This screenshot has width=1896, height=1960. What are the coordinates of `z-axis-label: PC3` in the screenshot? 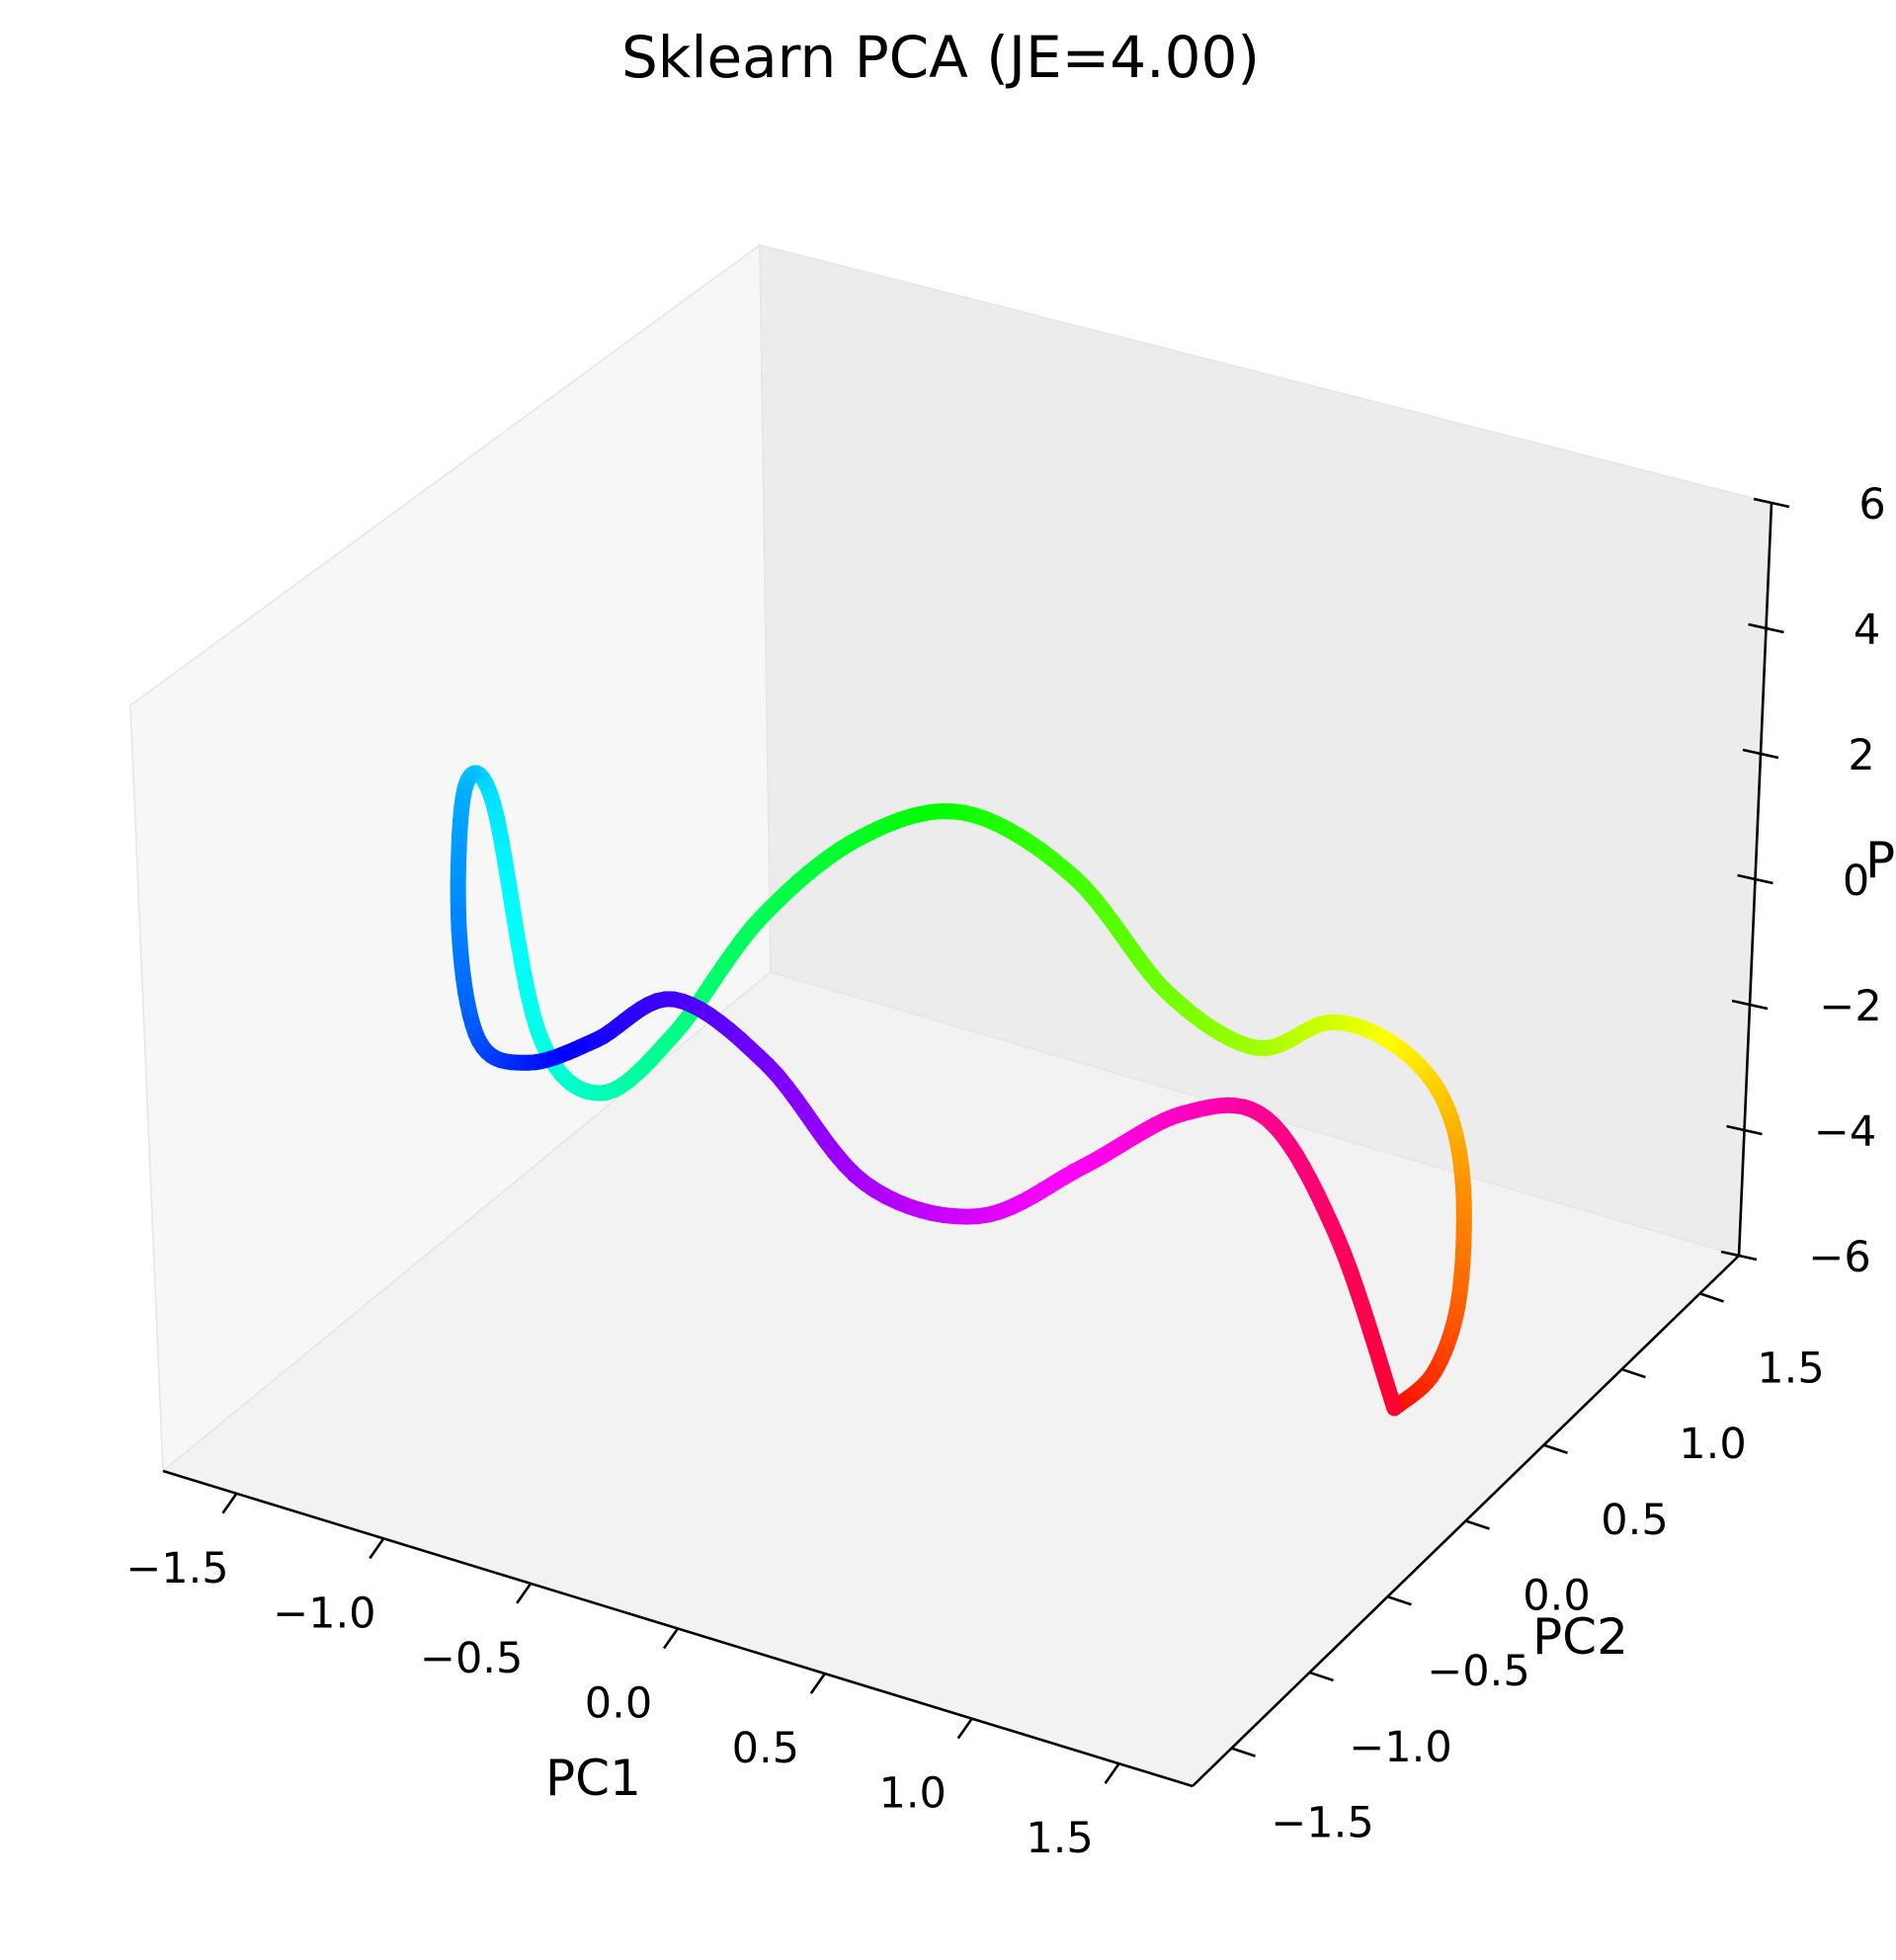 It's located at (1880, 860).